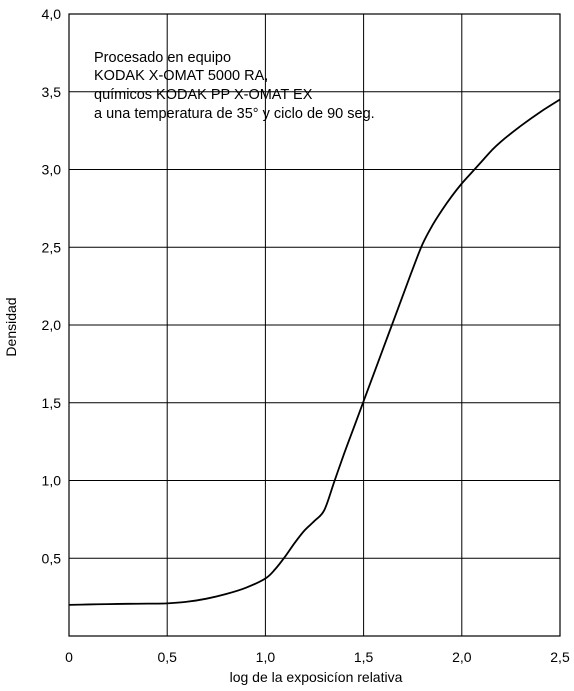 This screenshot has height=691, width=574. I want to click on x-tick-label: 1,0, so click(266, 657).